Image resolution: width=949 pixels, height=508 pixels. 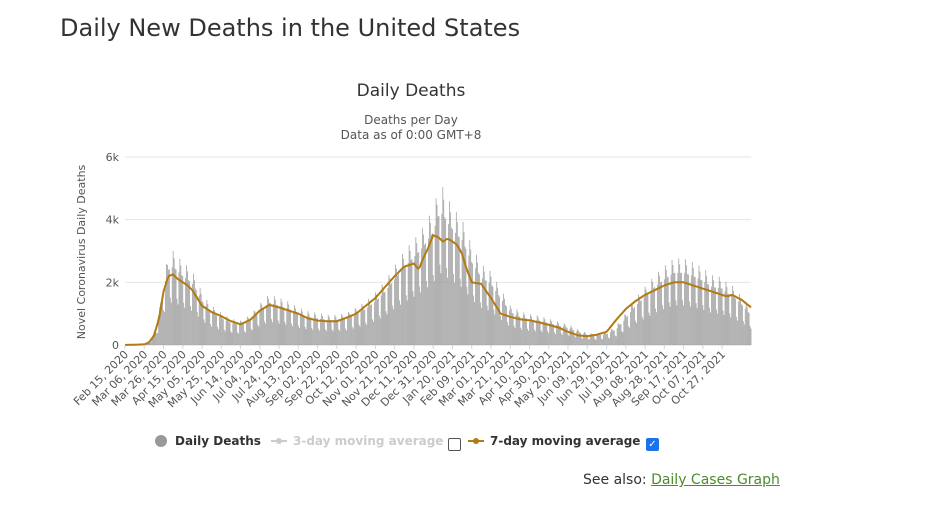 I want to click on legend-daily-label: Daily Deaths, so click(x=218, y=441).